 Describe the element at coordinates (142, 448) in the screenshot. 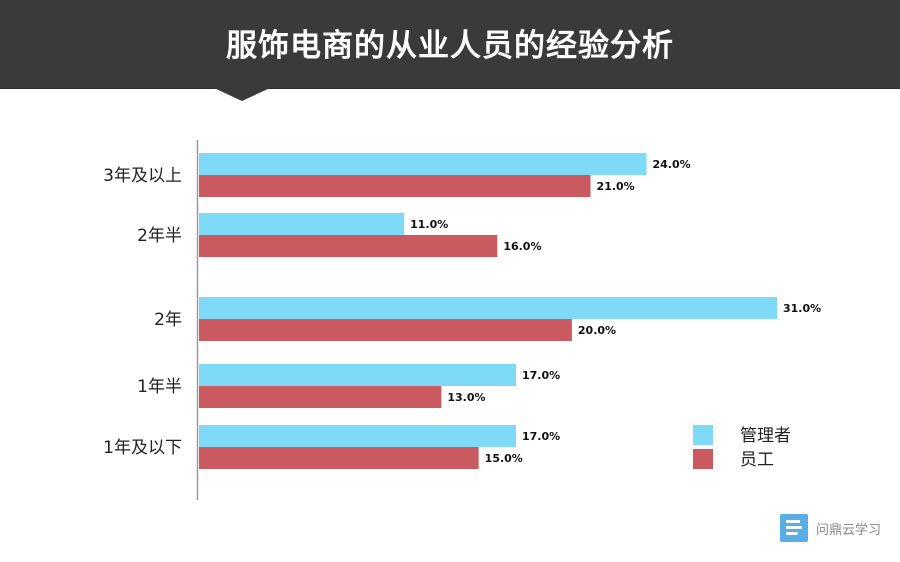

I see `y-tick-label: 1年及以下` at that location.